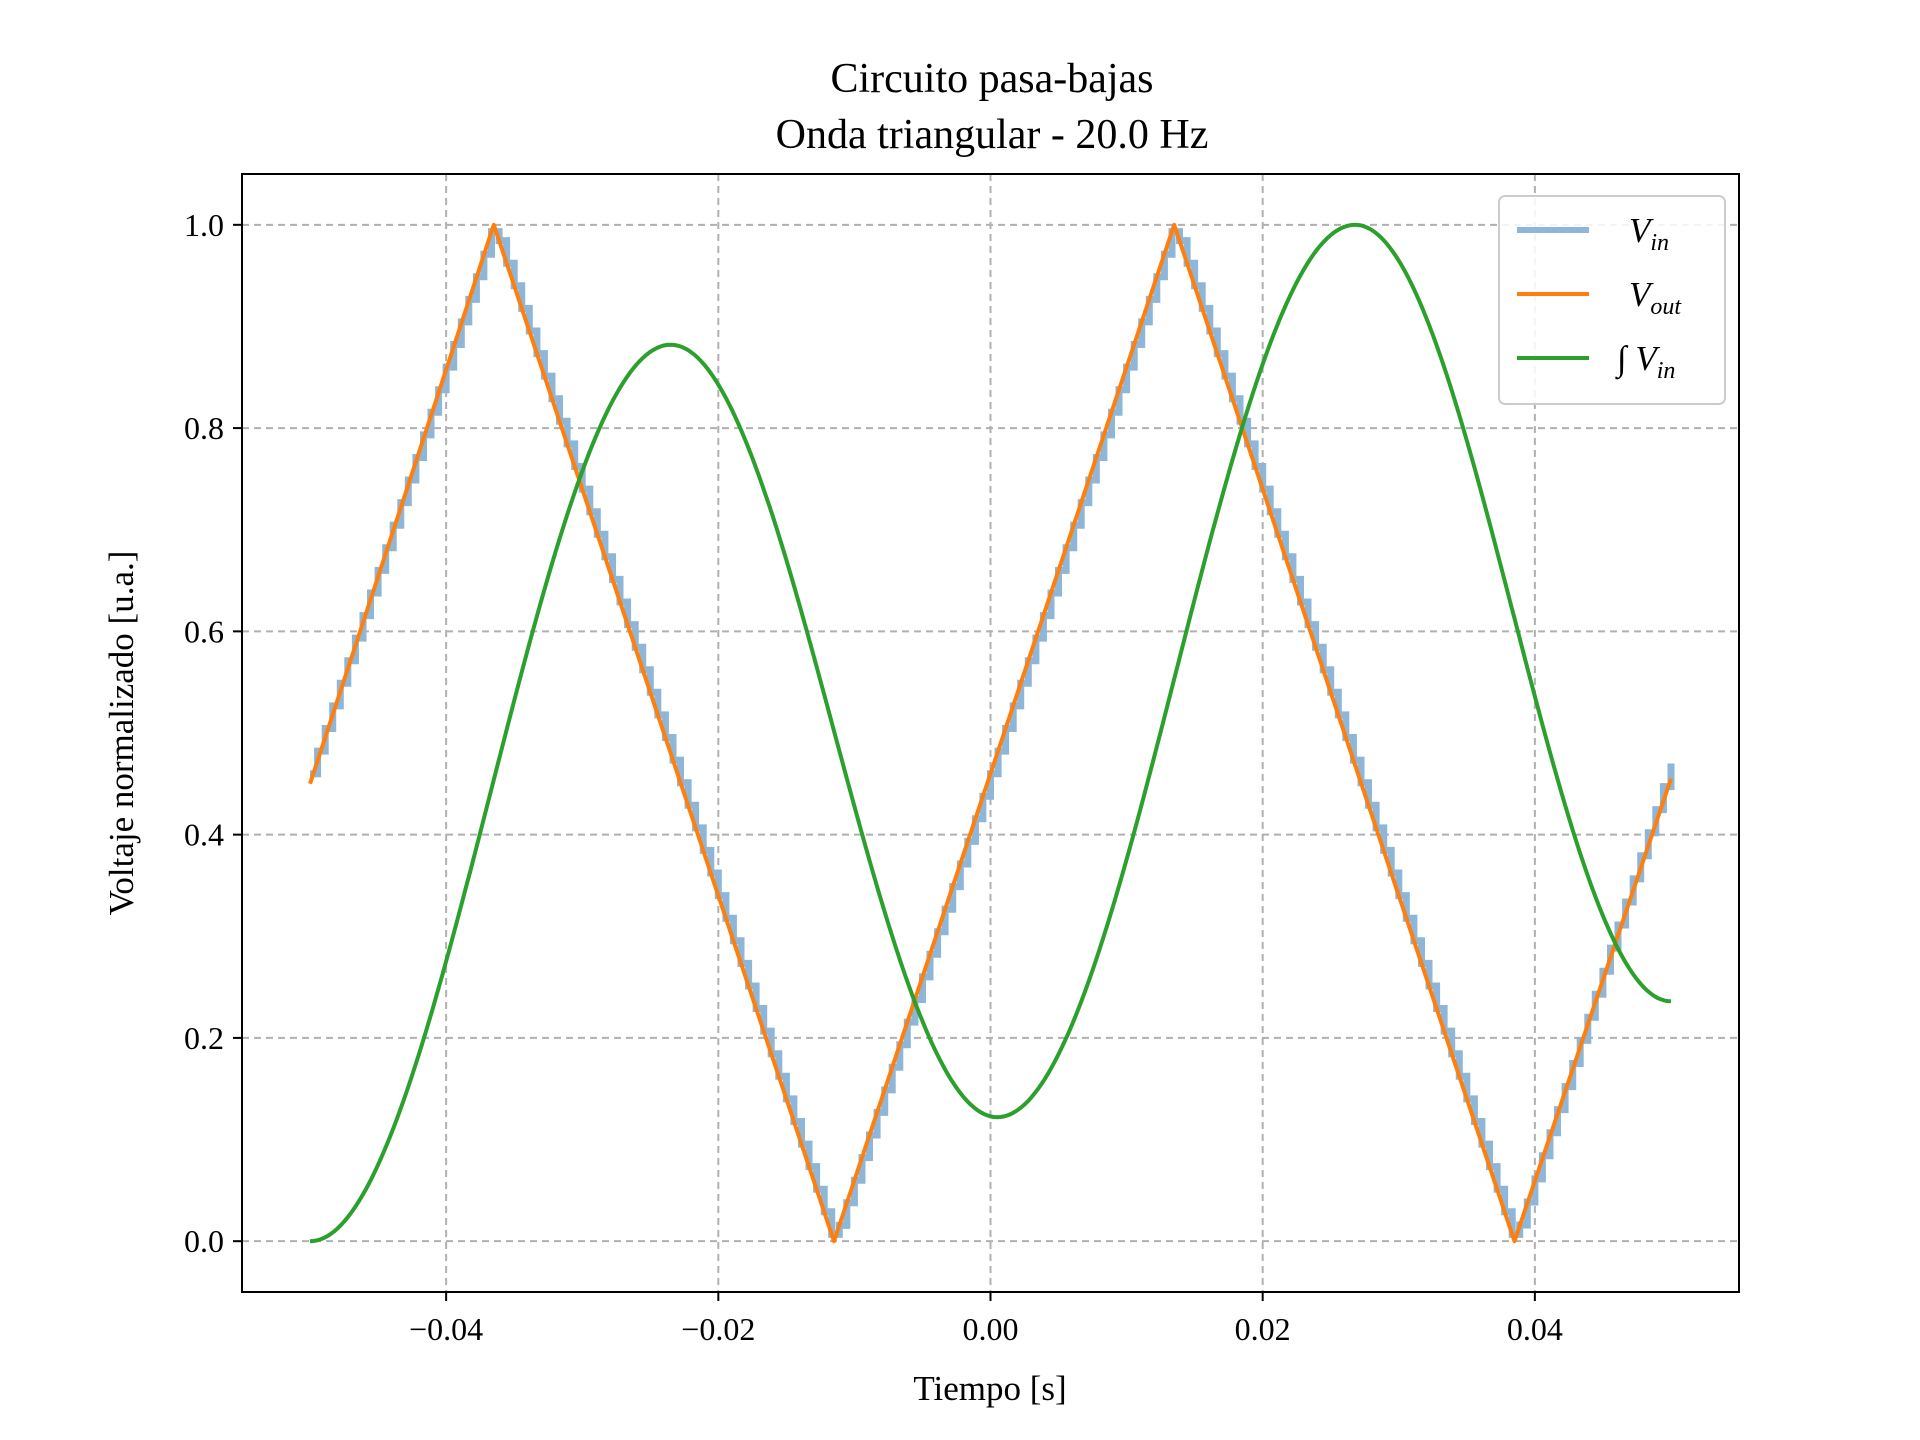 The image size is (1920, 1440). I want to click on y-tick-label: 0.2, so click(204, 1038).